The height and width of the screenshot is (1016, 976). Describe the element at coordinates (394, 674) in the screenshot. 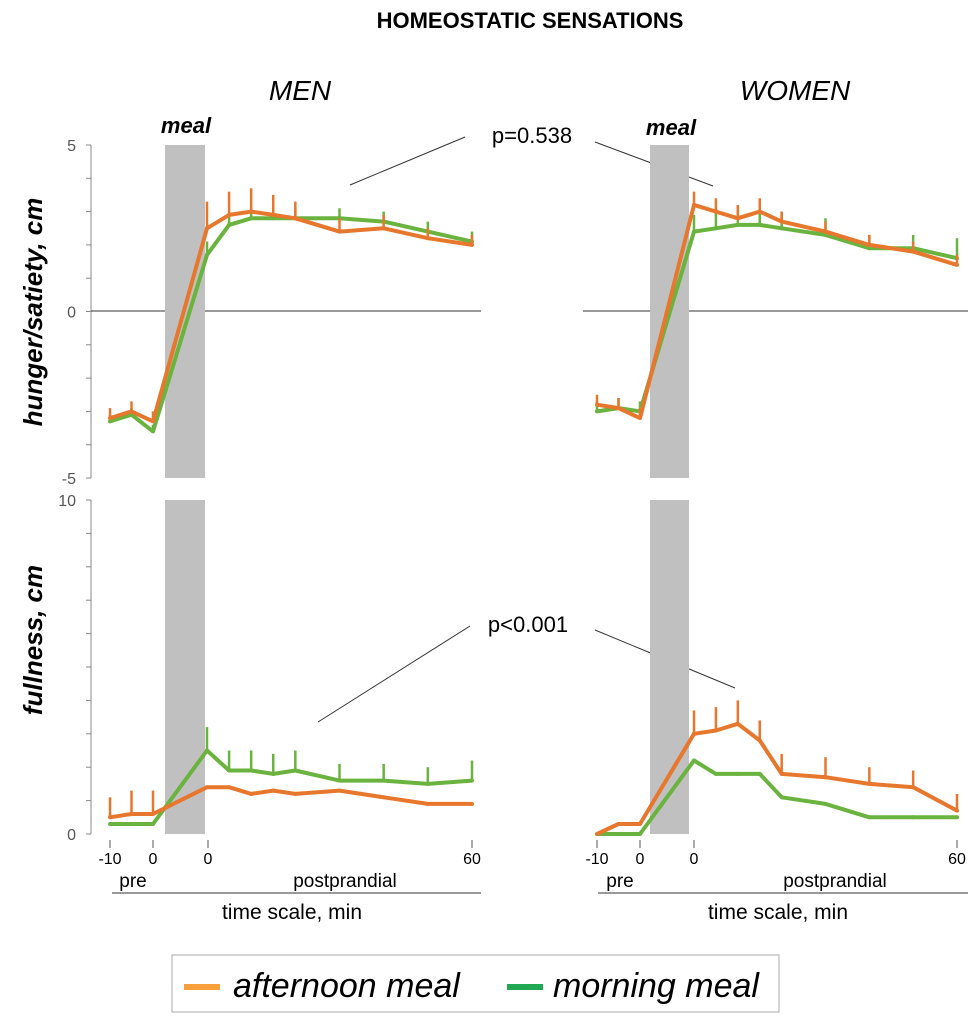

I see `p-value-pointer-men-fullness` at that location.